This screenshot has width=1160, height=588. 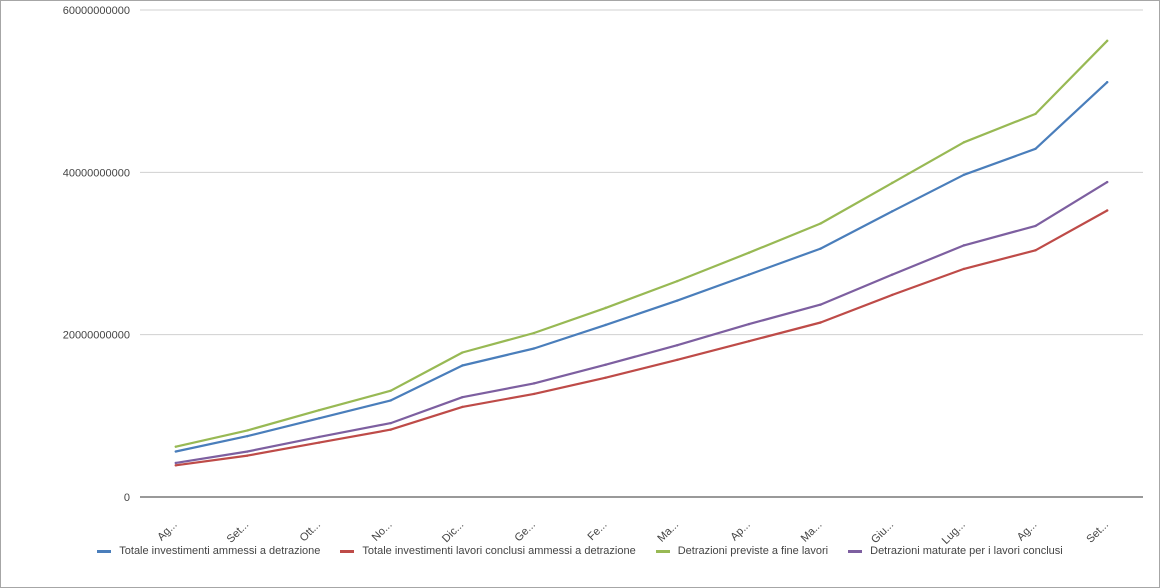 What do you see at coordinates (220, 551) in the screenshot?
I see `legend-label: Totale investimenti ammessi a detrazione` at bounding box center [220, 551].